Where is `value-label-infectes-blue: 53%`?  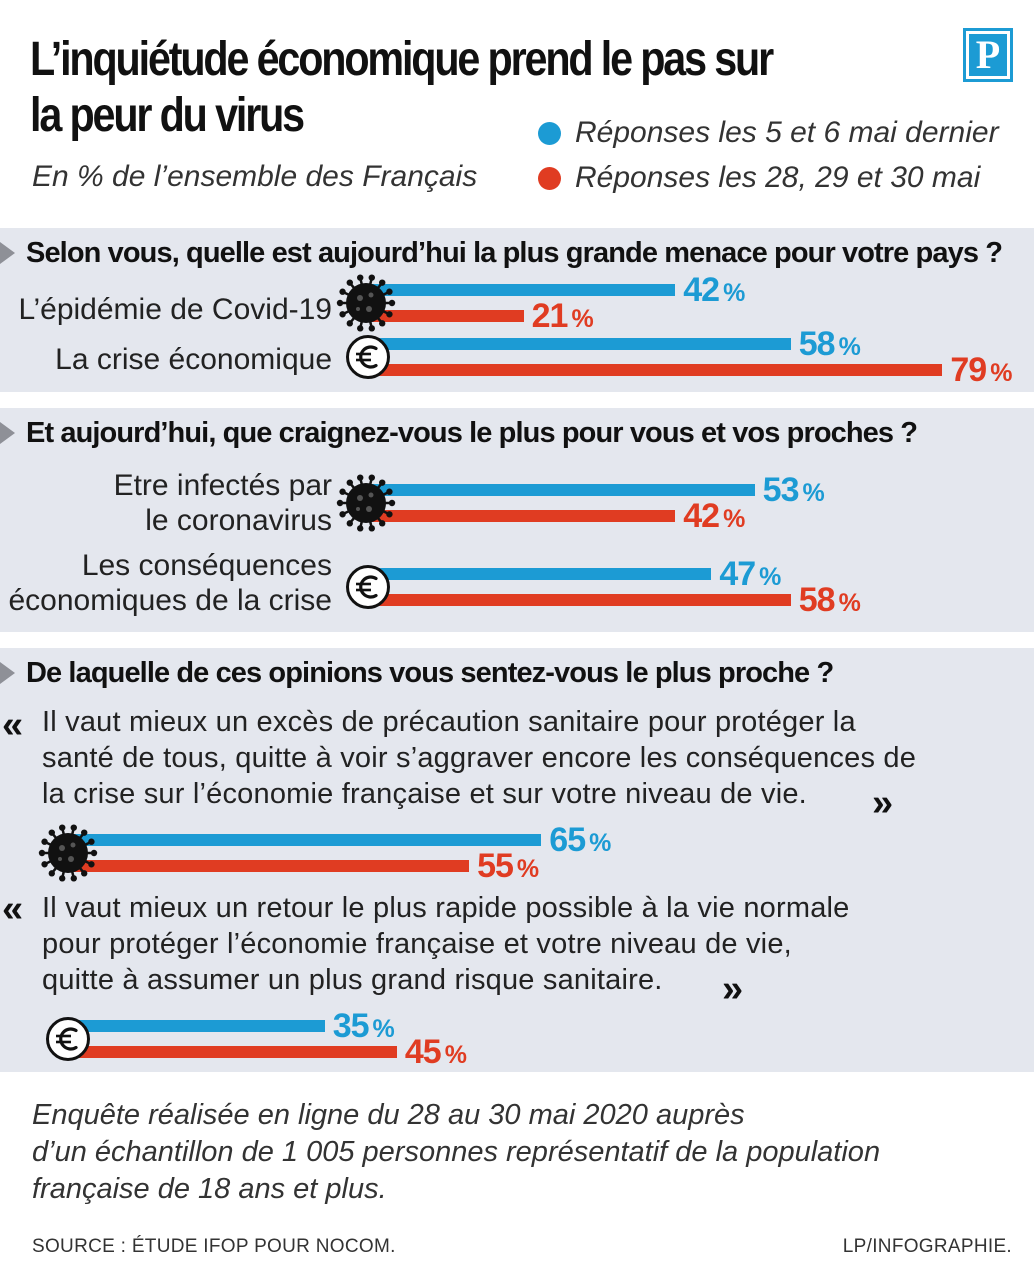 value-label-infectes-blue: 53% is located at coordinates (793, 490).